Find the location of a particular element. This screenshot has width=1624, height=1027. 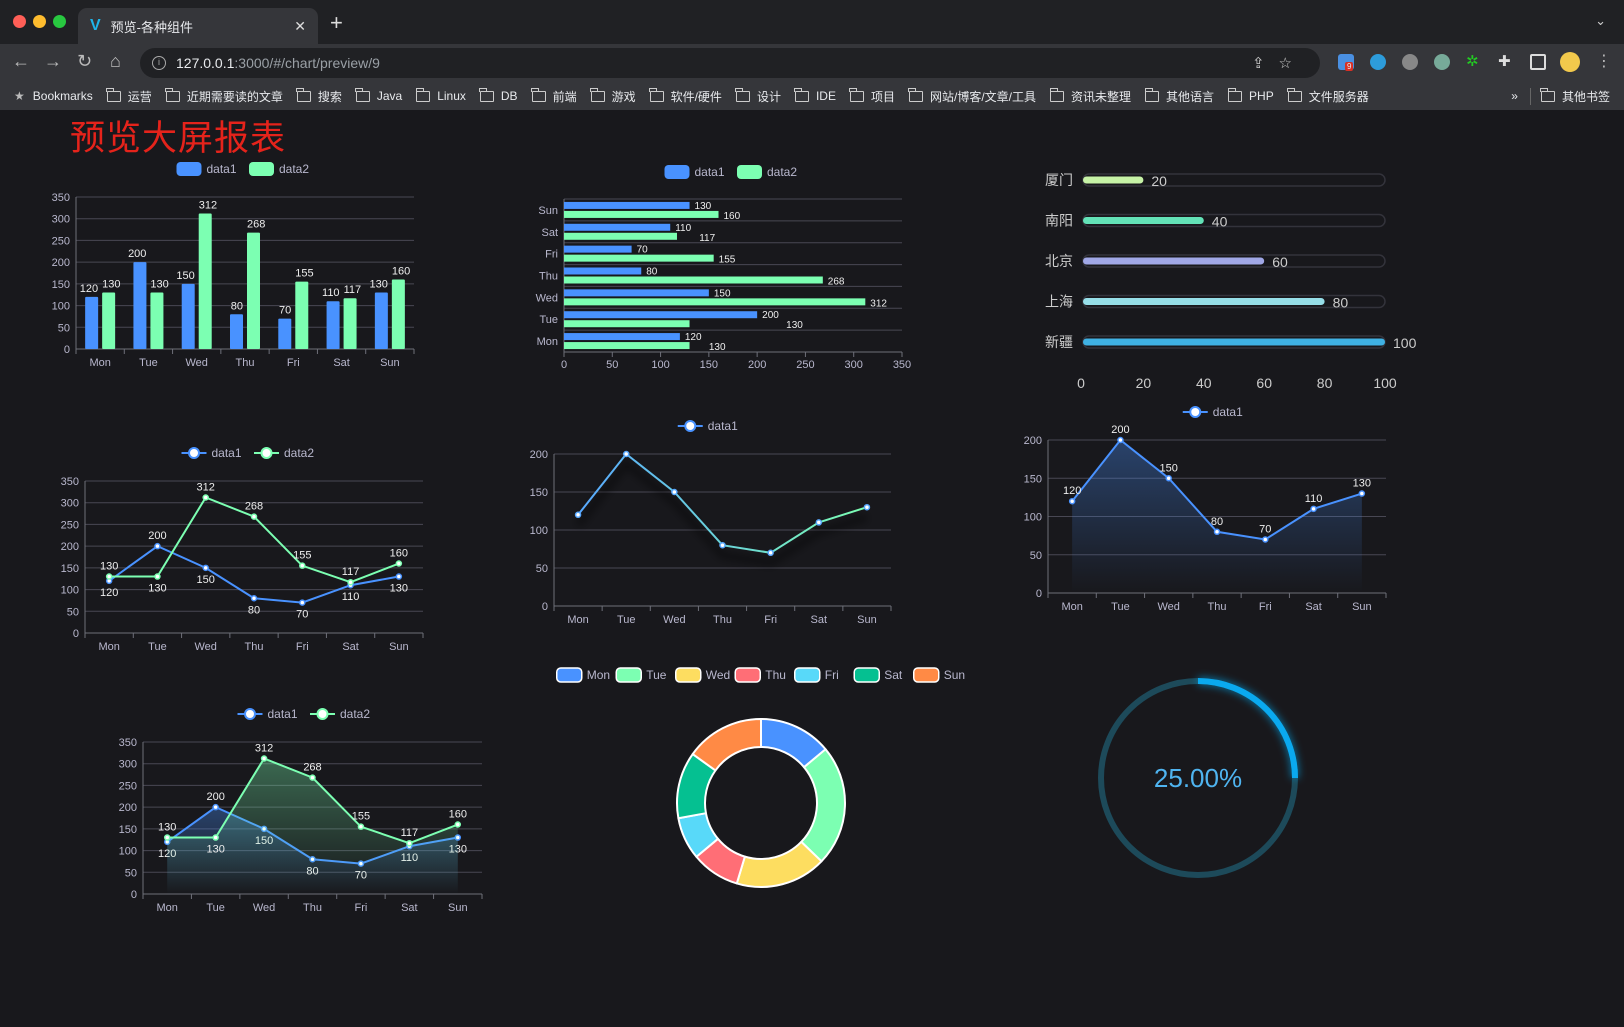

bookmark-folder: 搜索 is located at coordinates (319, 96).